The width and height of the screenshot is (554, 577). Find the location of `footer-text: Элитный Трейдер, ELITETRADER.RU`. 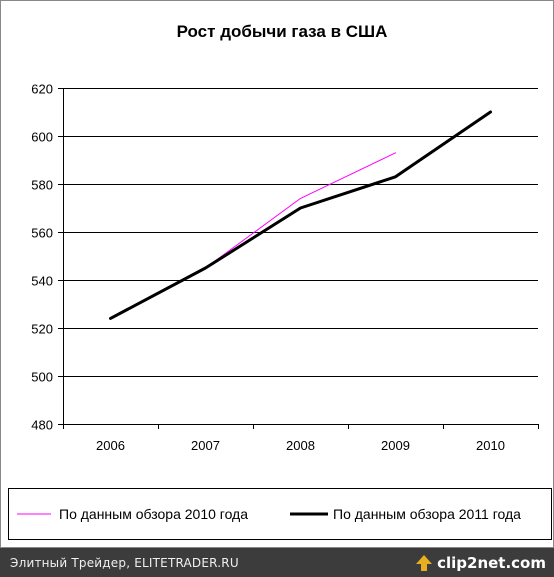

footer-text: Элитный Трейдер, ELITETRADER.RU is located at coordinates (124, 562).